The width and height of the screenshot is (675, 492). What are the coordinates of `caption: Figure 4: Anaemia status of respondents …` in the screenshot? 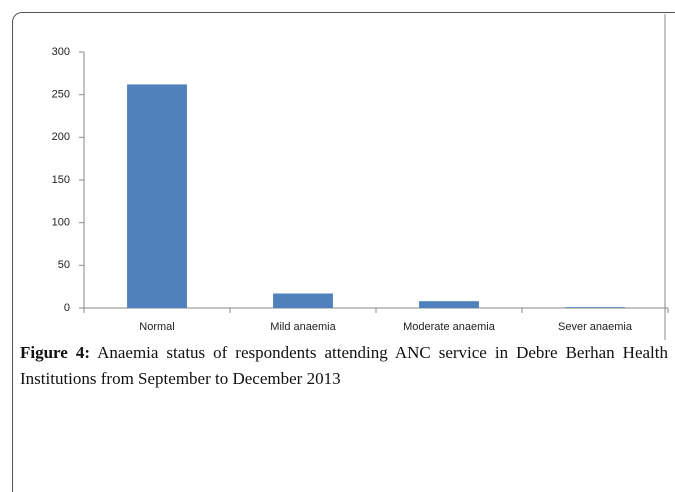 It's located at (344, 366).